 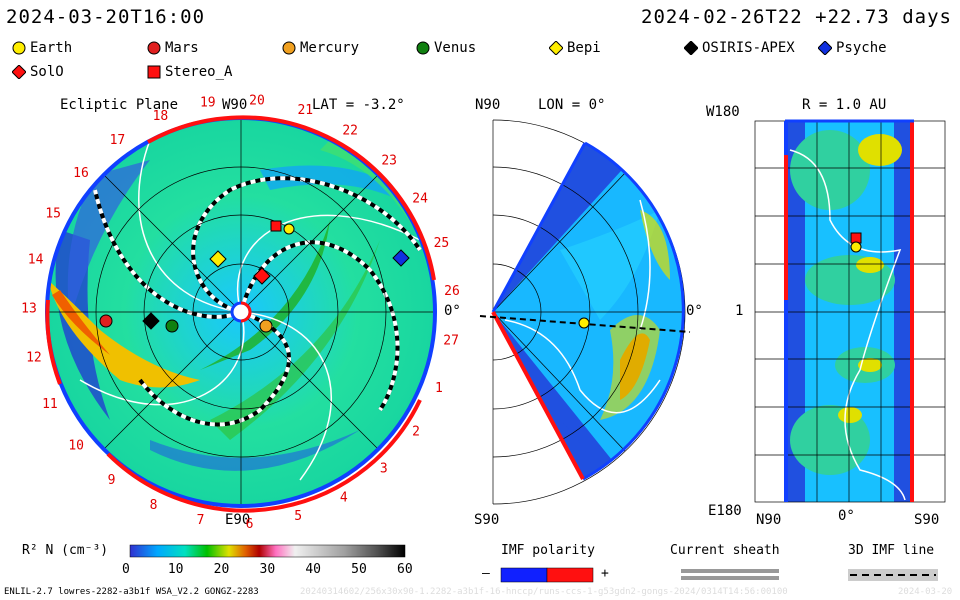 I want to click on e180-label: E180, so click(x=725, y=511).